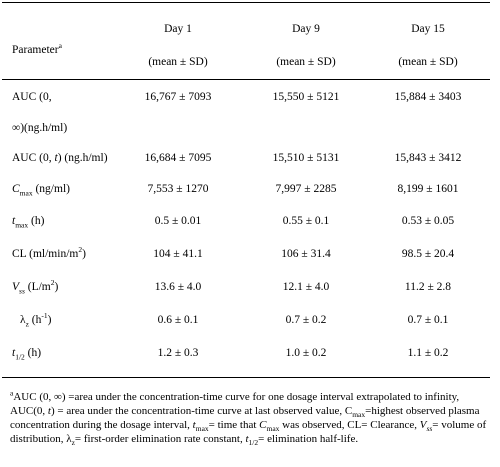  I want to click on table-bottom-rule, so click(246, 377).